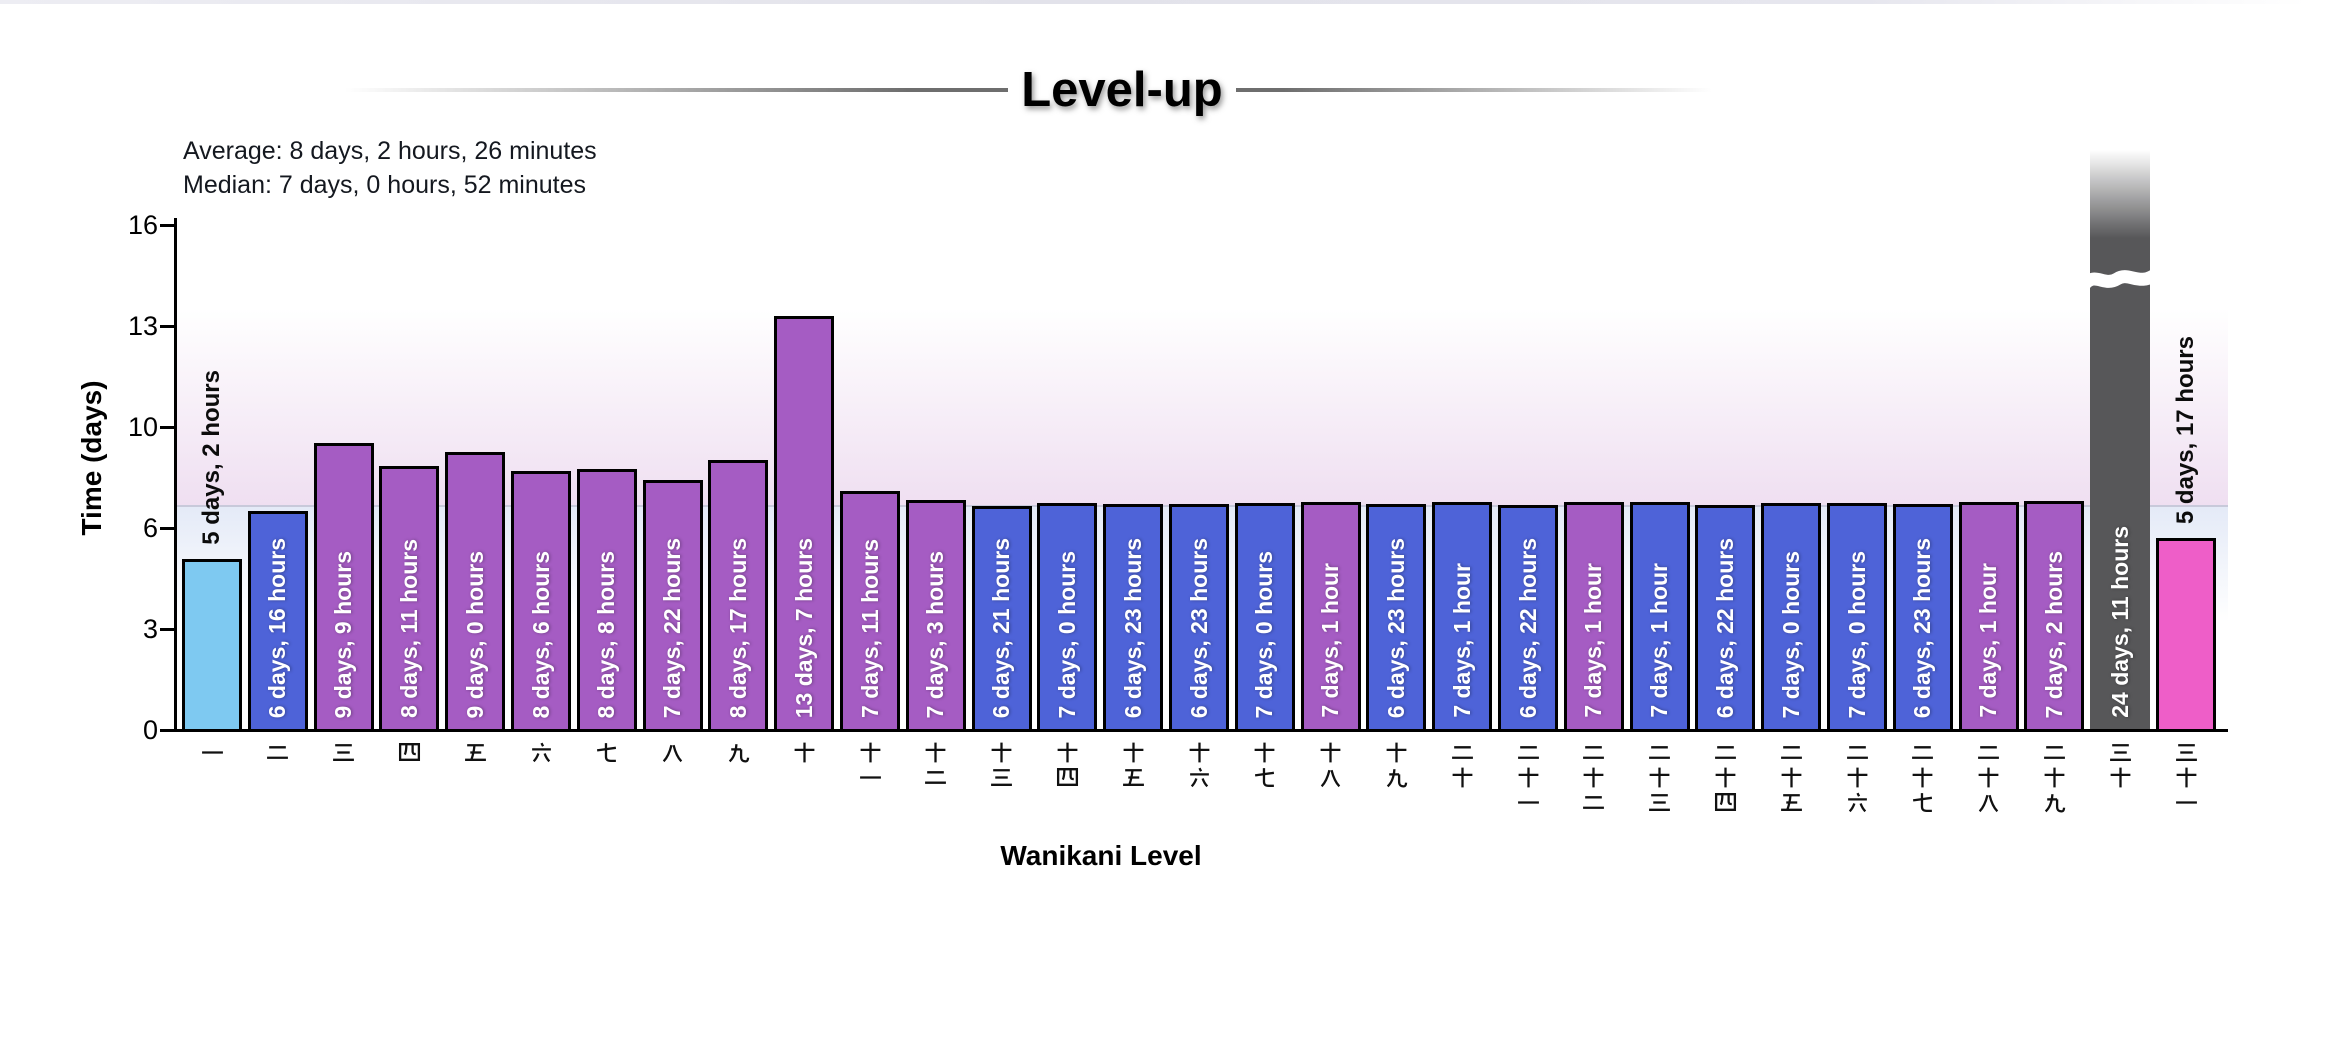 Image resolution: width=2330 pixels, height=1058 pixels. I want to click on y-tick-label-13: 13, so click(142, 326).